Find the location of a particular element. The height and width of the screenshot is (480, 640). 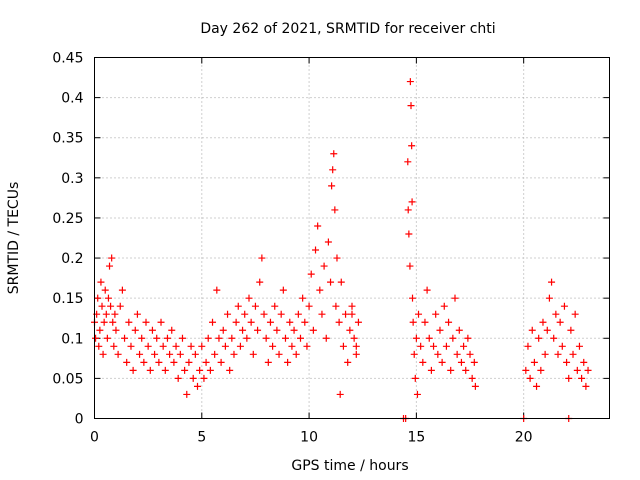

y-tick-labels: 0 0.05 0.1 0.15 0.2 0.25 0.3 0.35 0.4 0.45 is located at coordinates (67, 239).